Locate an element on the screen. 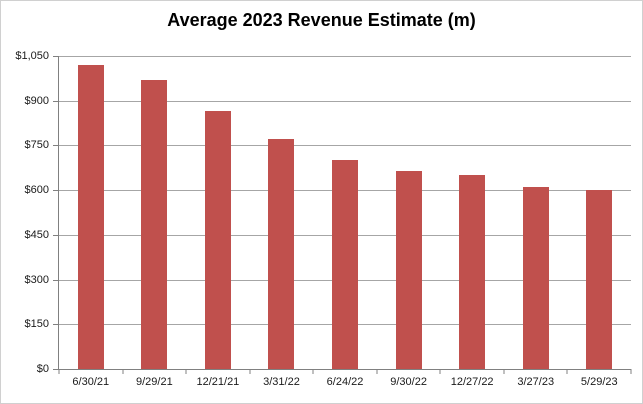 The height and width of the screenshot is (404, 643). x-axis-label: 3/27/23 is located at coordinates (536, 382).